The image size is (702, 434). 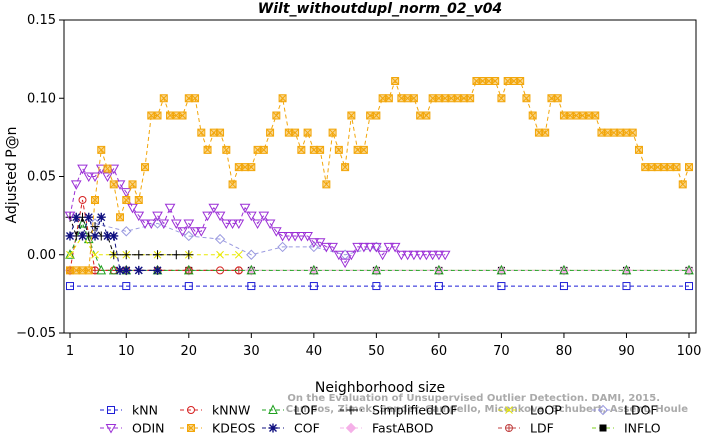 I want to click on legend-label-inflo: INFLO, so click(x=642, y=427).